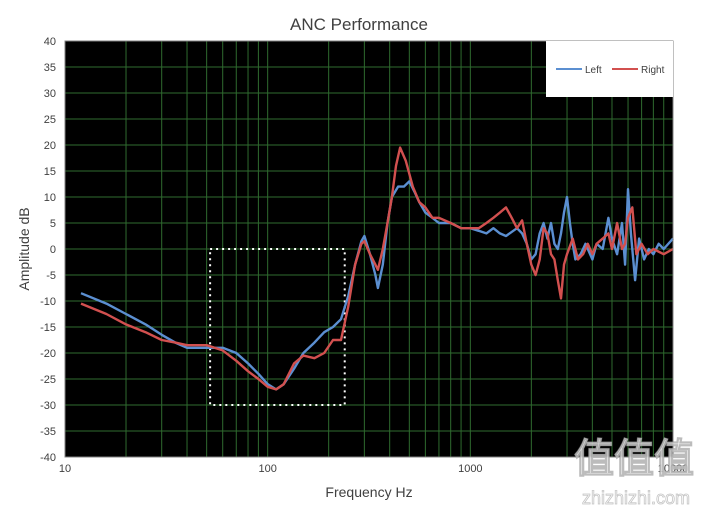 This screenshot has width=719, height=526. I want to click on y-tick-label: -25, so click(48, 380).